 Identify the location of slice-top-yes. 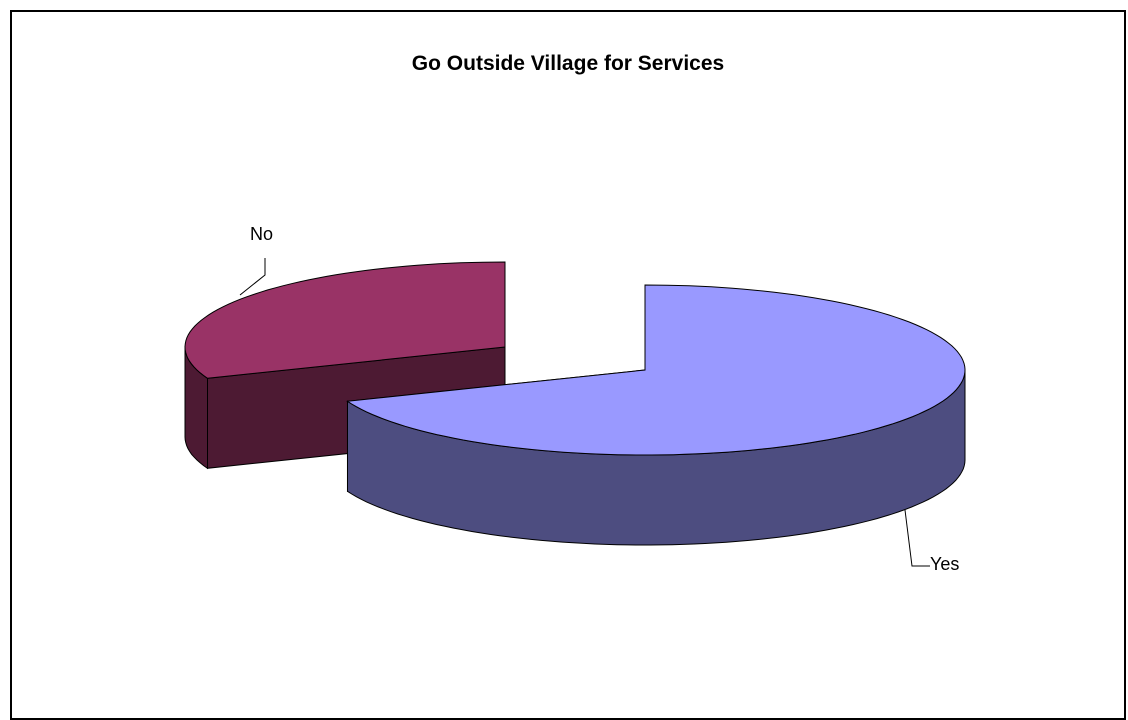
(656, 370).